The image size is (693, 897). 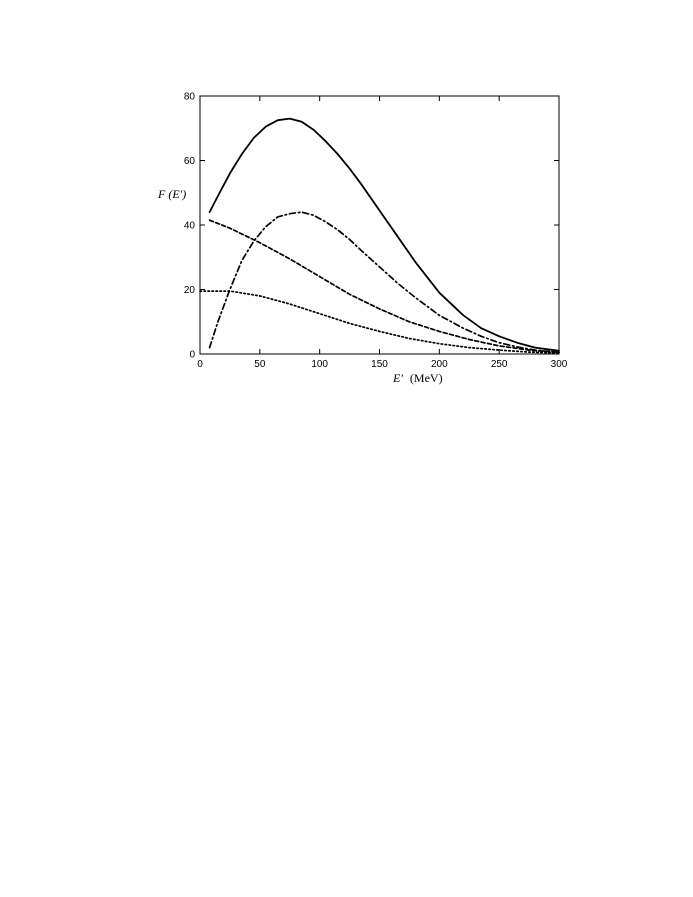 I want to click on series-line-dashdot, so click(x=384, y=282).